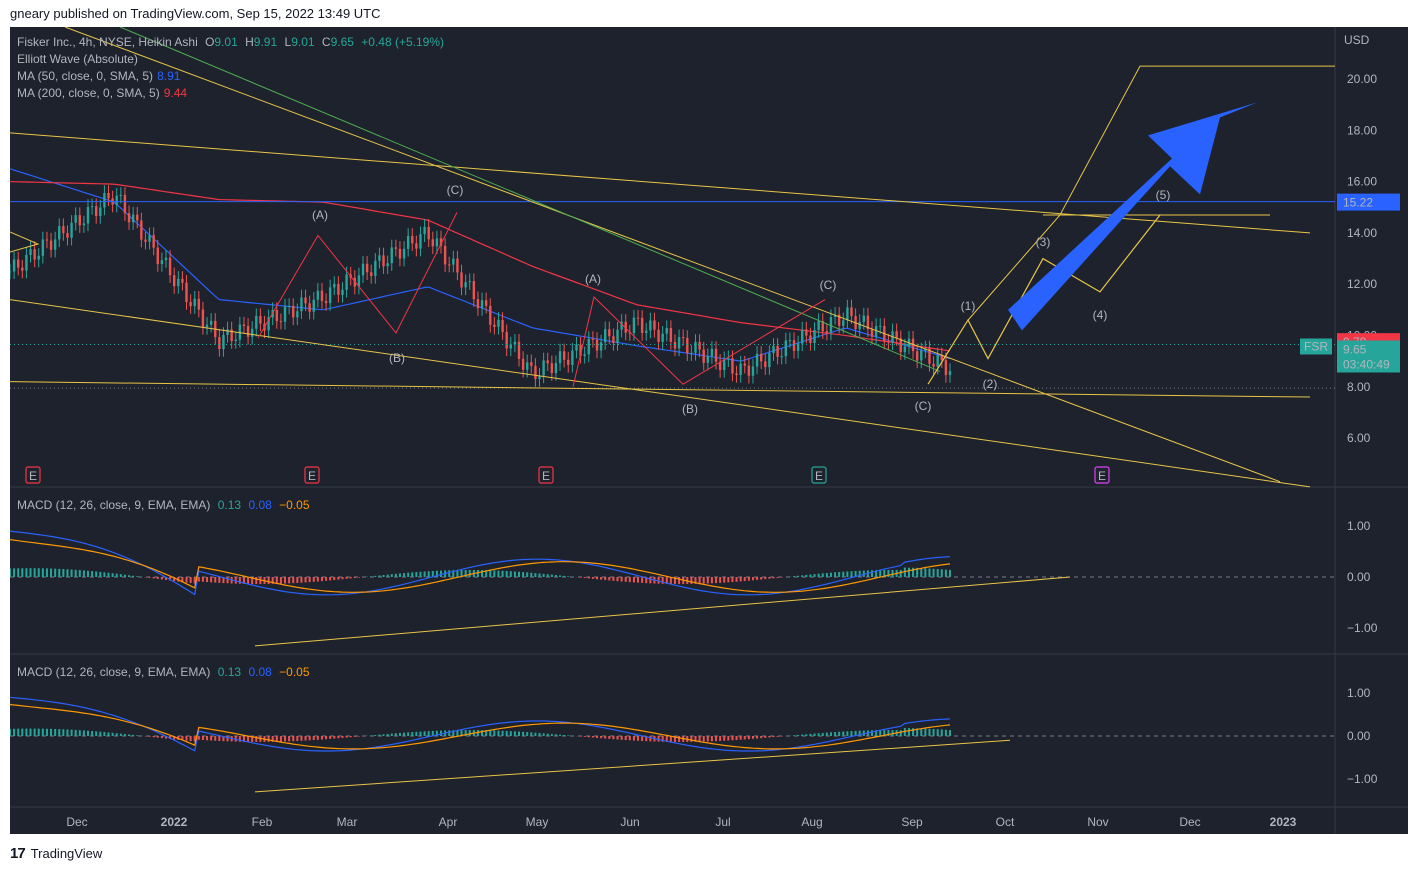 This screenshot has width=1419, height=870. I want to click on ma50-value: 8.91, so click(169, 76).